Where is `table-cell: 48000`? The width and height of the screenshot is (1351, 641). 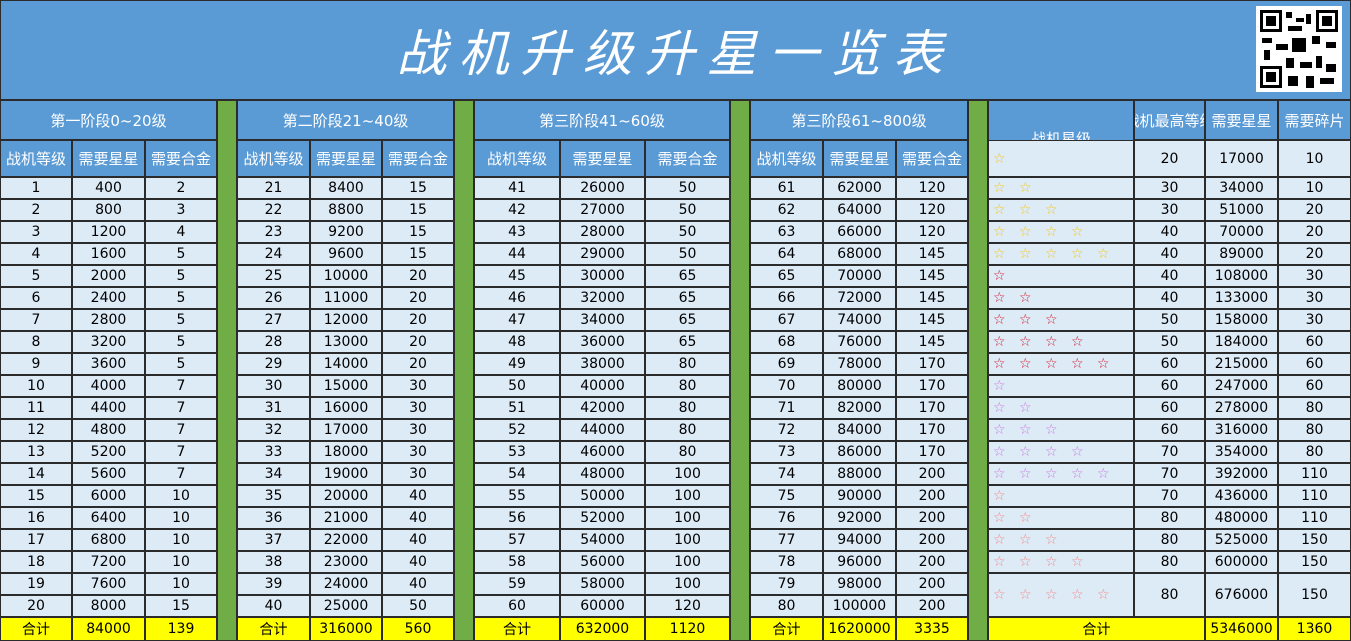 table-cell: 48000 is located at coordinates (602, 474).